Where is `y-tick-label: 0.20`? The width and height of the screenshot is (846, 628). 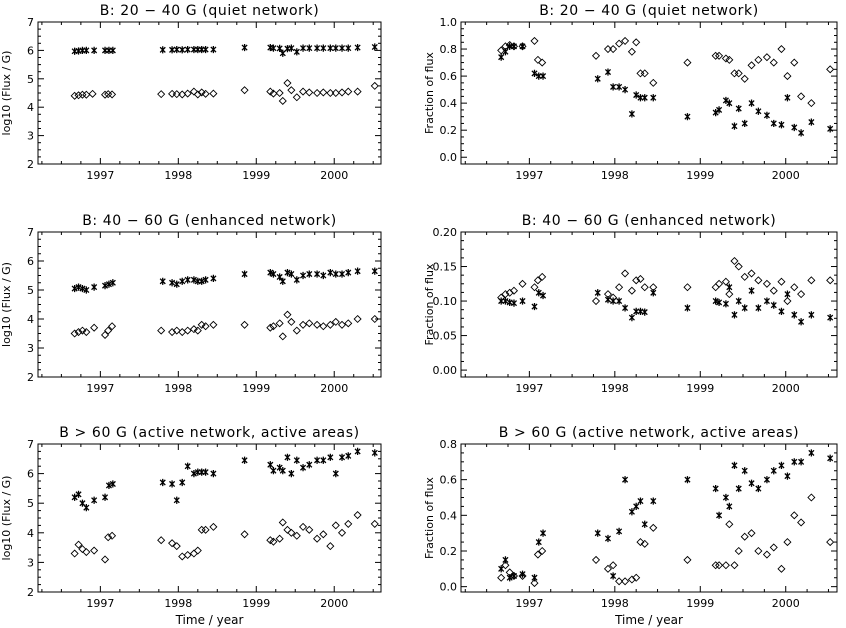 y-tick-label: 0.20 is located at coordinates (445, 232).